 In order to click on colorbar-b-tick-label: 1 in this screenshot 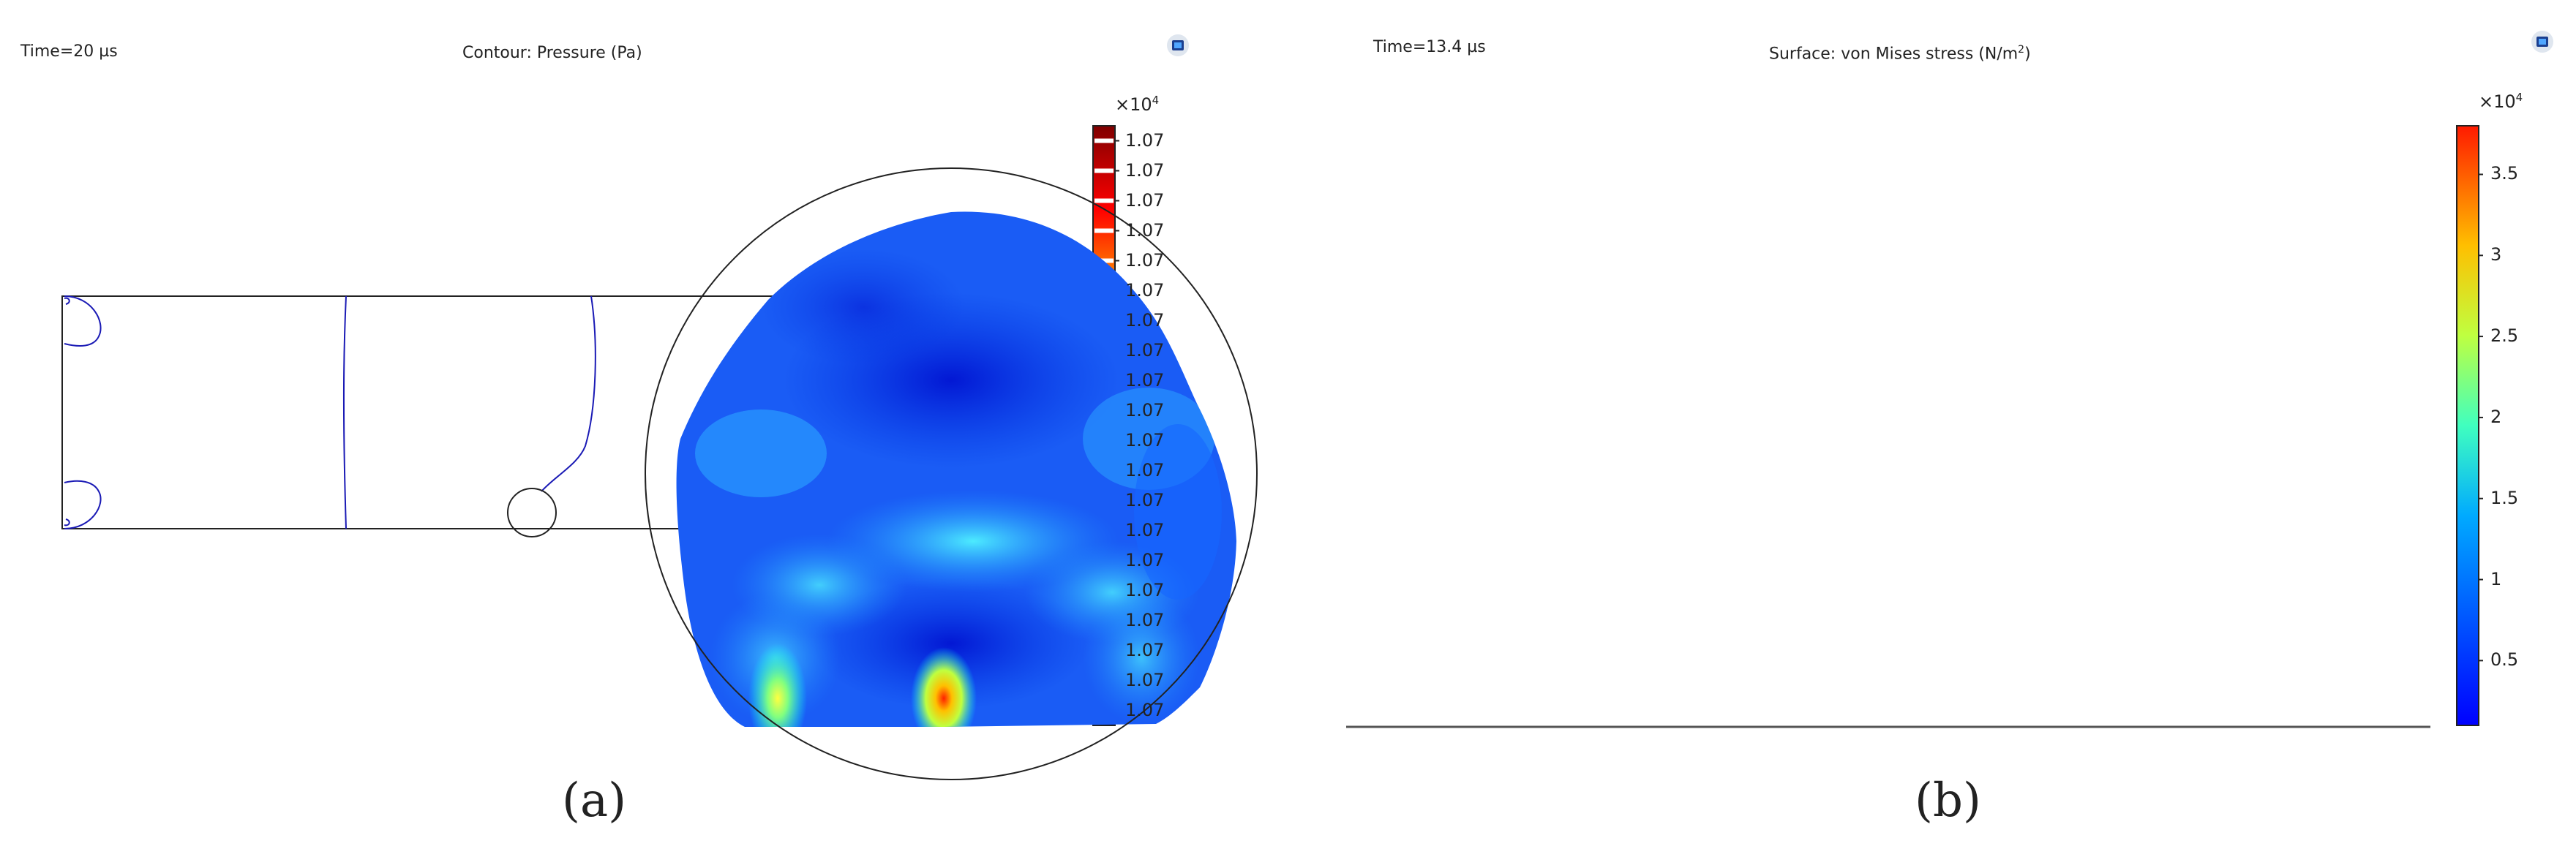, I will do `click(2496, 578)`.